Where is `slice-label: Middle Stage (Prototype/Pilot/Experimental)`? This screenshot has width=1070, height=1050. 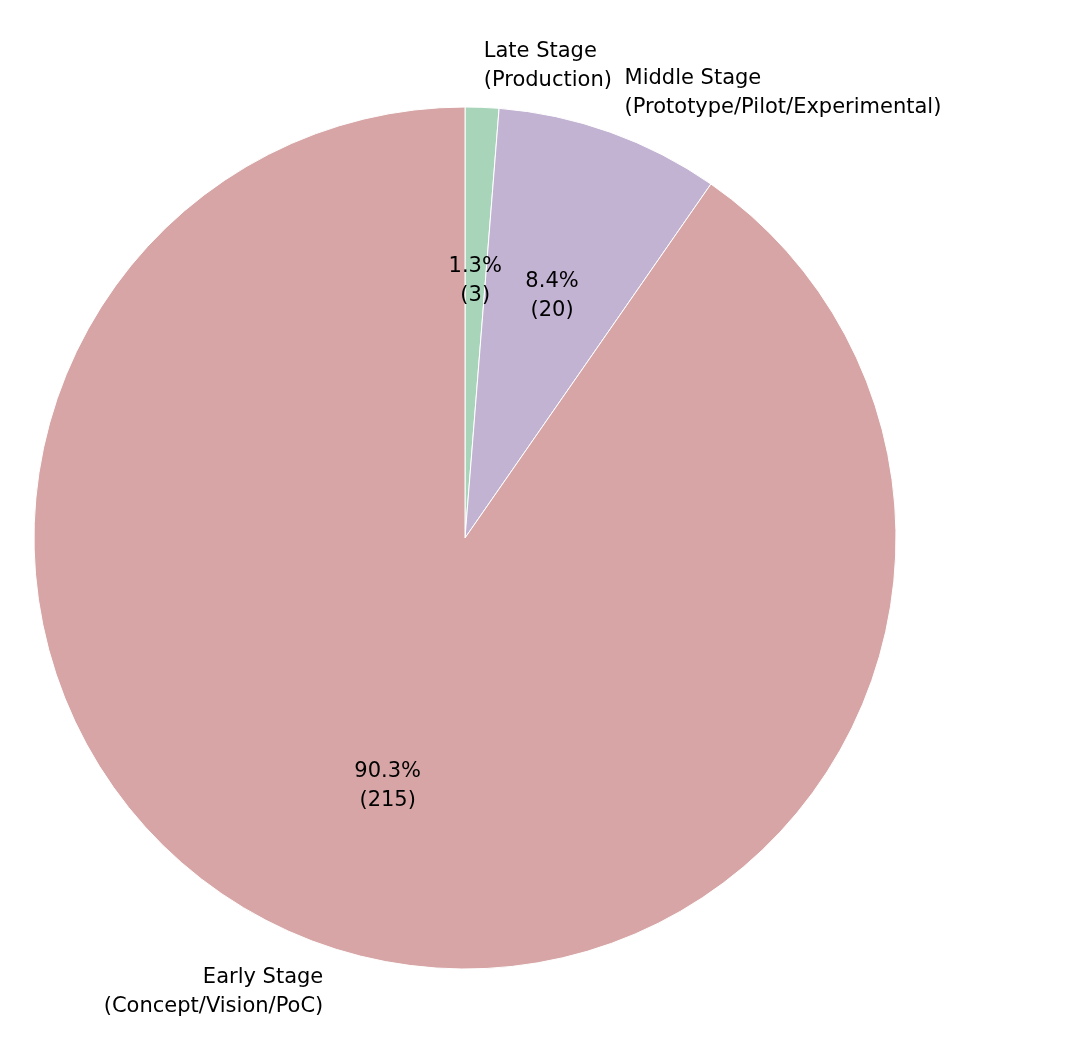 slice-label: Middle Stage (Prototype/Pilot/Experimental) is located at coordinates (783, 92).